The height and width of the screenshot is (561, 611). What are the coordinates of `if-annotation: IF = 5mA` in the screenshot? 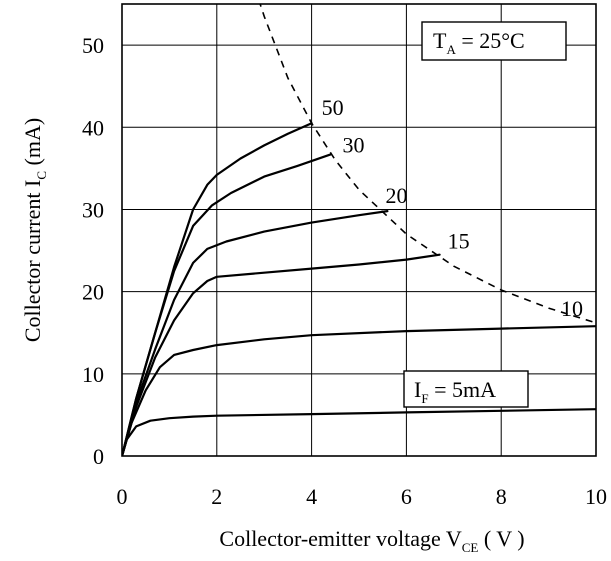 It's located at (466, 389).